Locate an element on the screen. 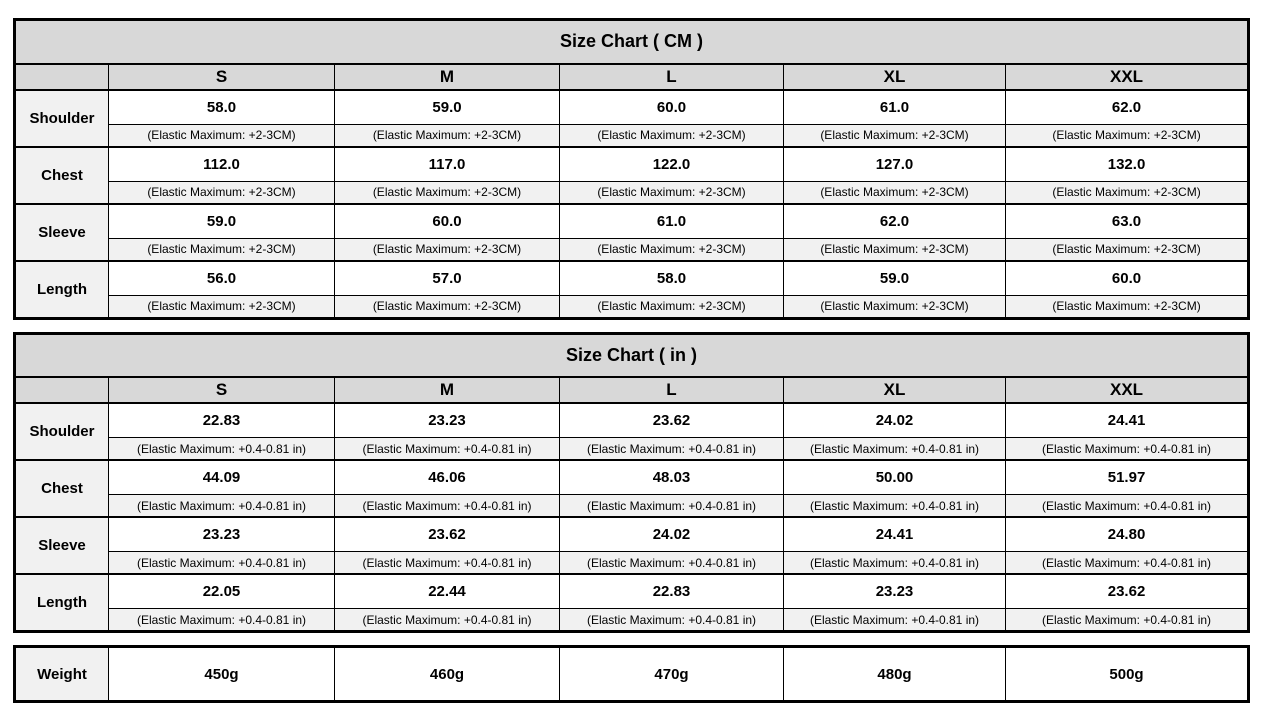 This screenshot has height=718, width=1263. table-title-row: Size Chart ( CM ) is located at coordinates (631, 42).